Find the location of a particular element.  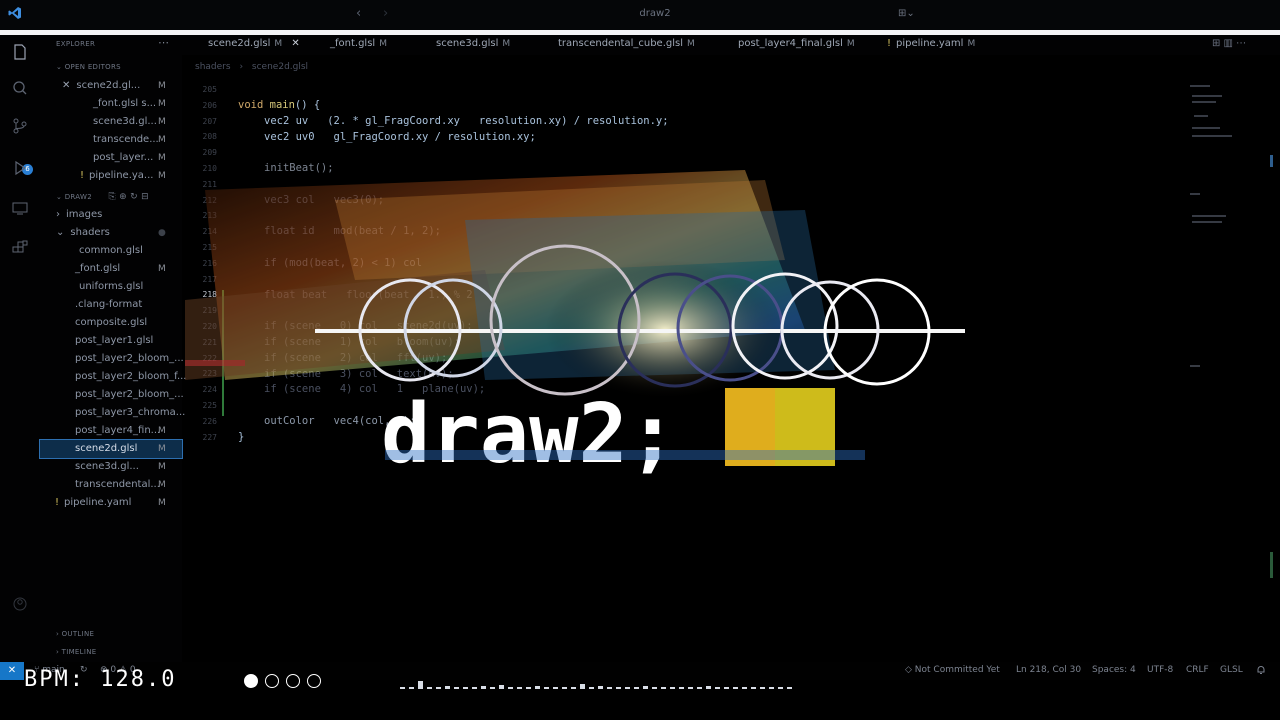

file-label: uniforms.glsl is located at coordinates (111, 286).